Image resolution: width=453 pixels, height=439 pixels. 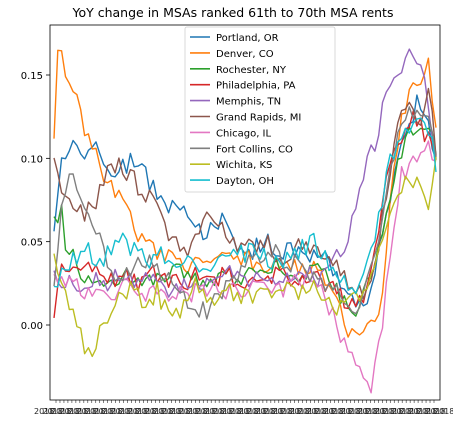 I want to click on legend-label: Portland, OR, so click(x=247, y=38).